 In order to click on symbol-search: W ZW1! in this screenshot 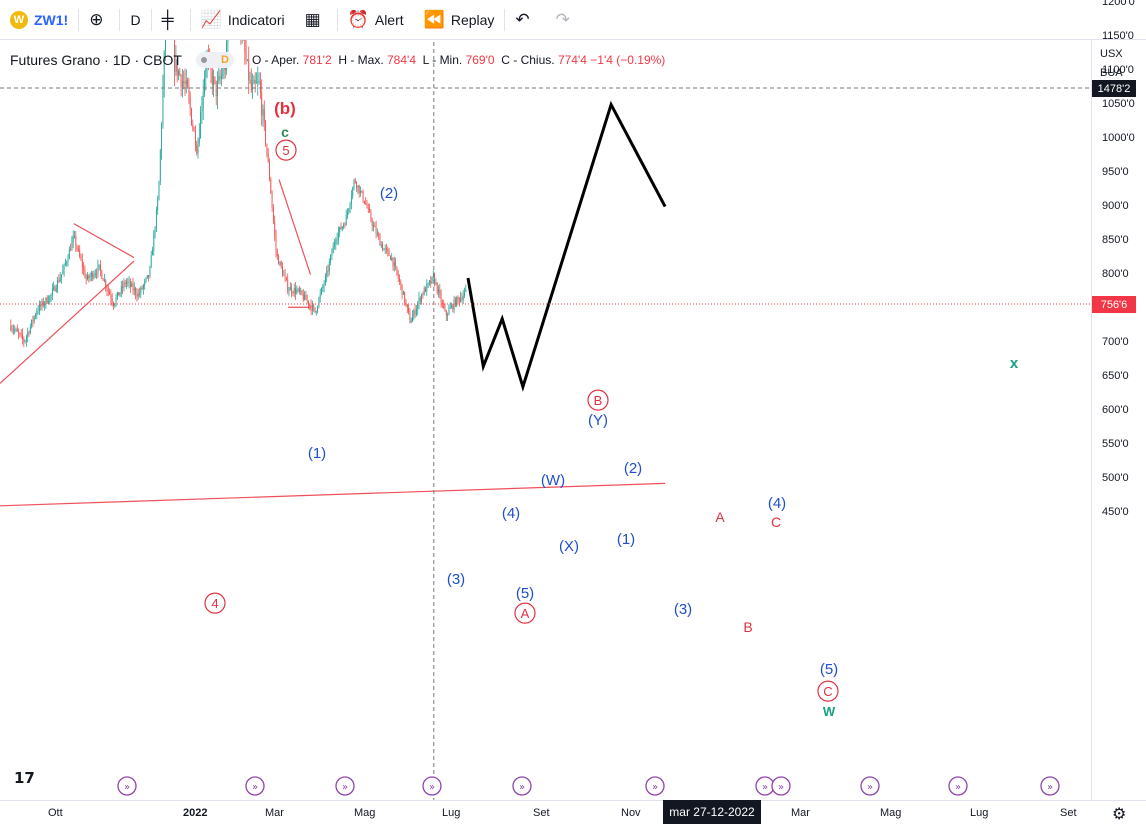, I will do `click(39, 20)`.